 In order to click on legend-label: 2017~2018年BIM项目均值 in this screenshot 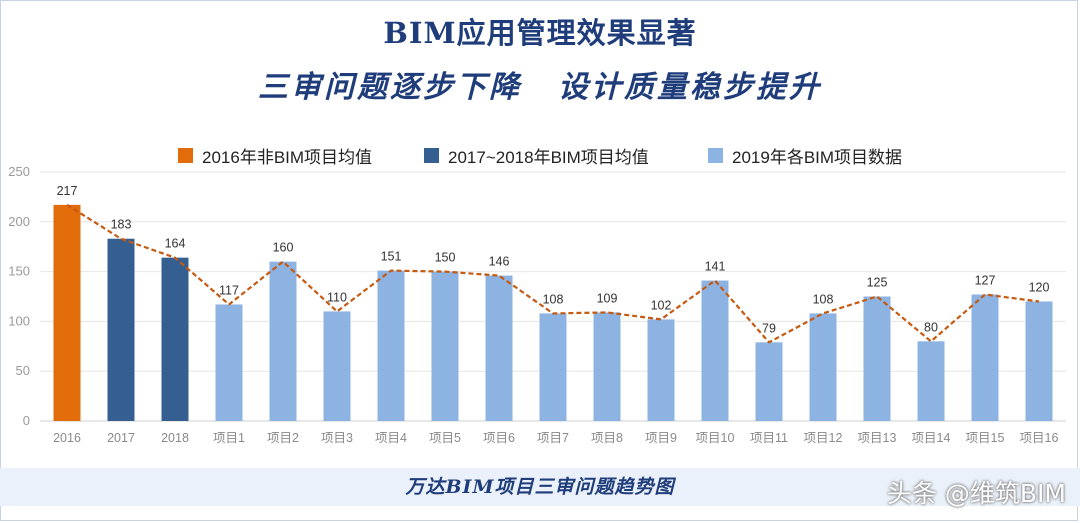, I will do `click(548, 157)`.